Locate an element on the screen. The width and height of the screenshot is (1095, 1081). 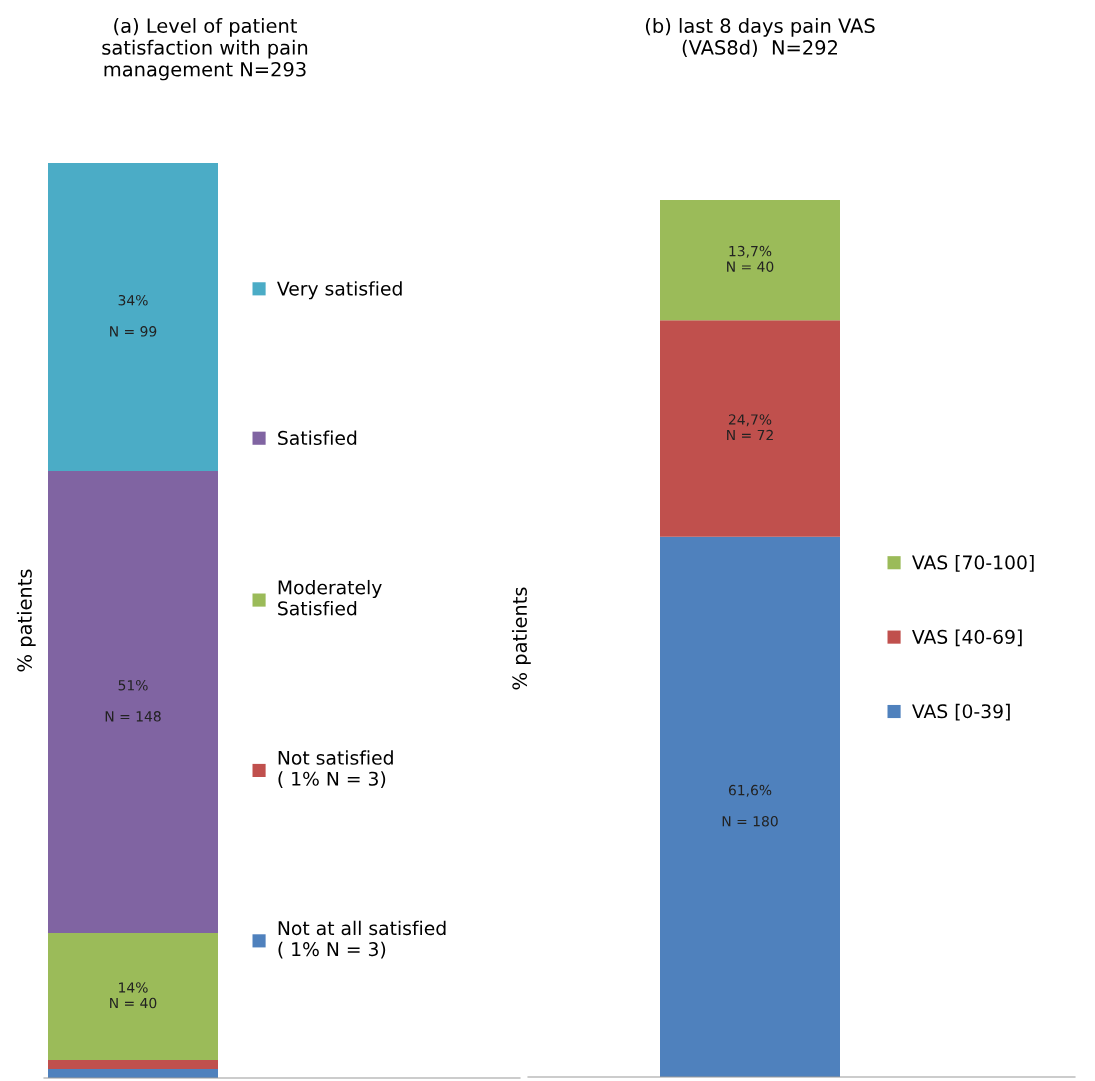
legend-label: Not at all satisfied ( 1% N = 3) is located at coordinates (362, 939).